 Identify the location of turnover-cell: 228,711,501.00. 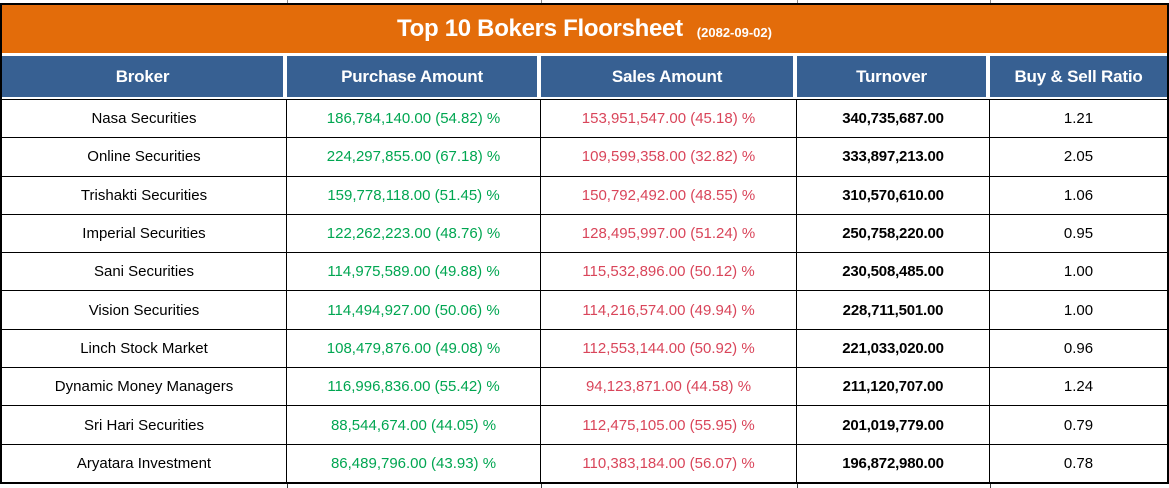
(893, 310).